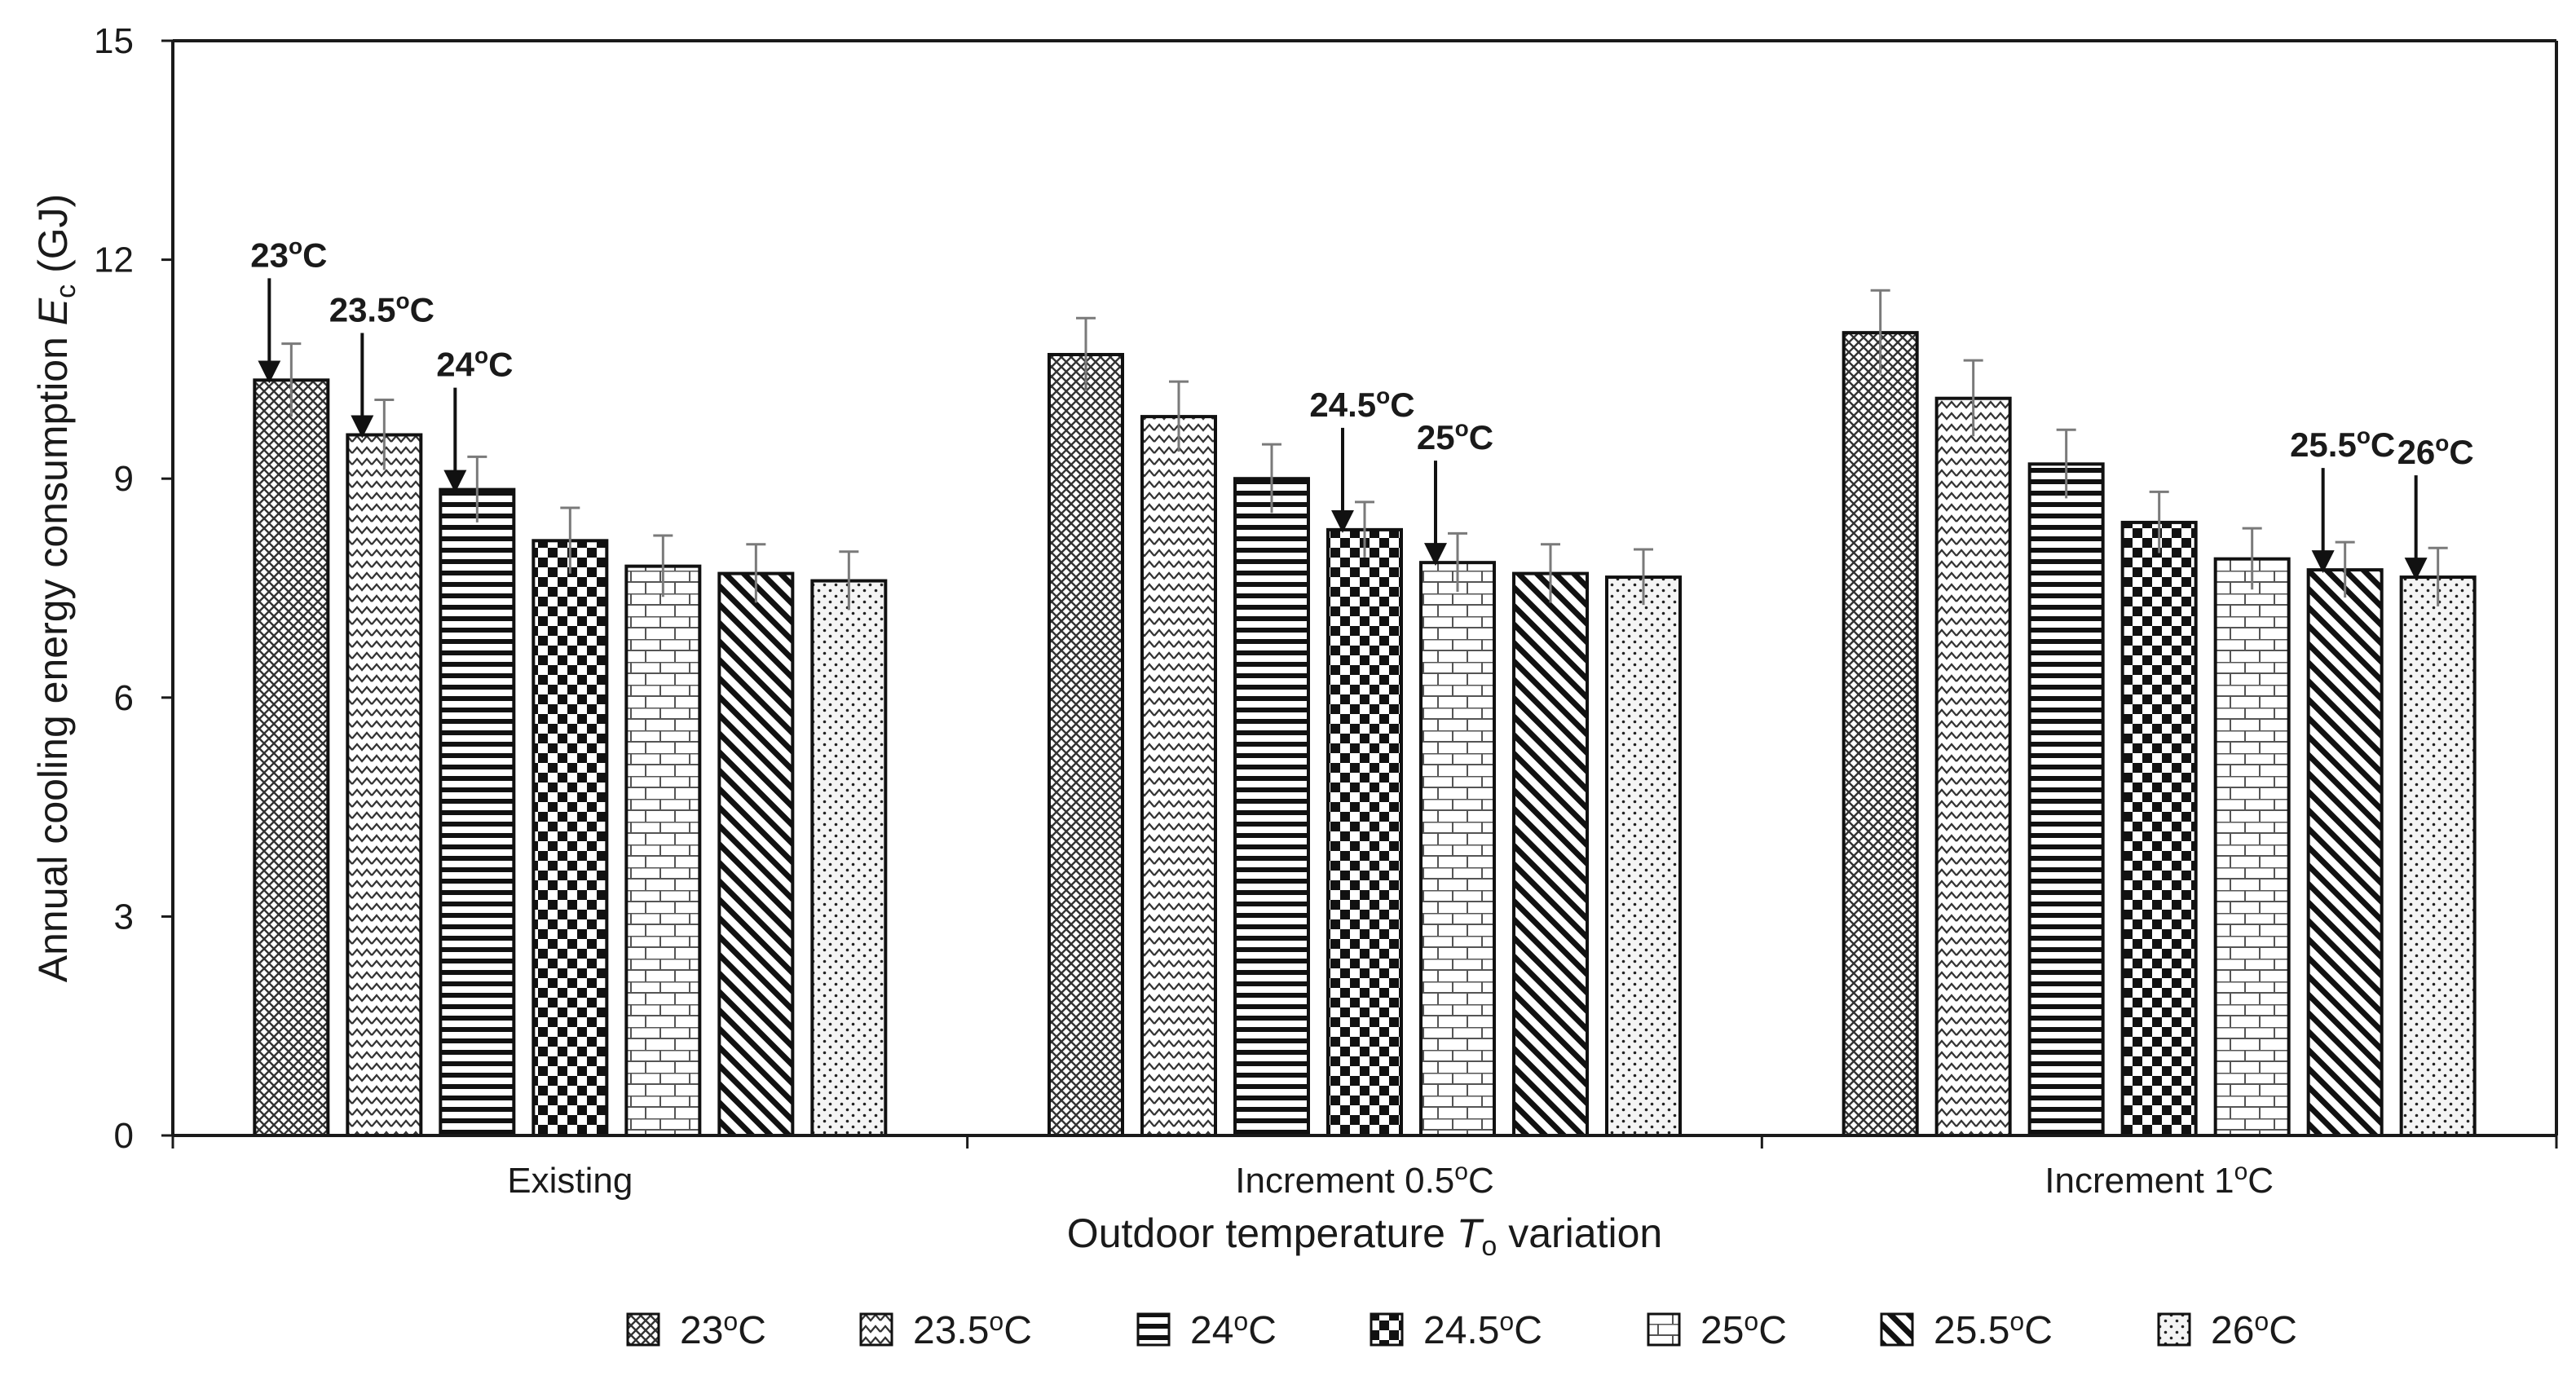  What do you see at coordinates (381, 308) in the screenshot?
I see `annotation-label: 23.5oC` at bounding box center [381, 308].